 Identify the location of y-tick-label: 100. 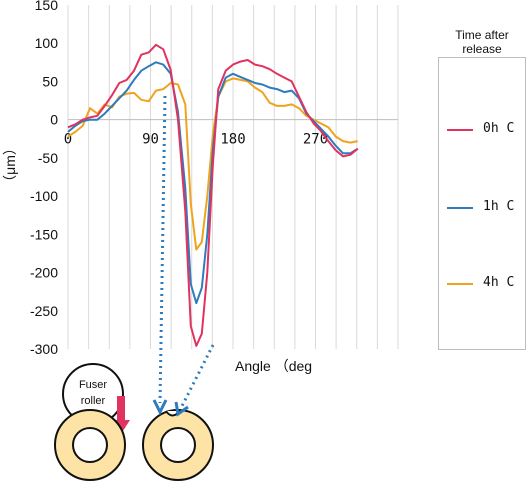
(47, 43).